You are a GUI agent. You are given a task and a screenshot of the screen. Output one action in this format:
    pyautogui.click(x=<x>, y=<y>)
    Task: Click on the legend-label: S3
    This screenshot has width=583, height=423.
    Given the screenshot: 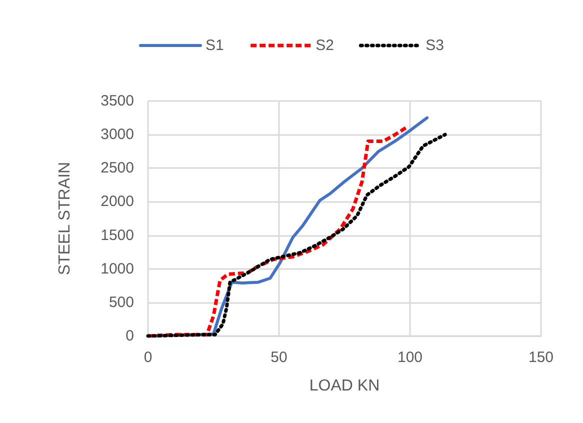 What is the action you would take?
    pyautogui.click(x=435, y=45)
    